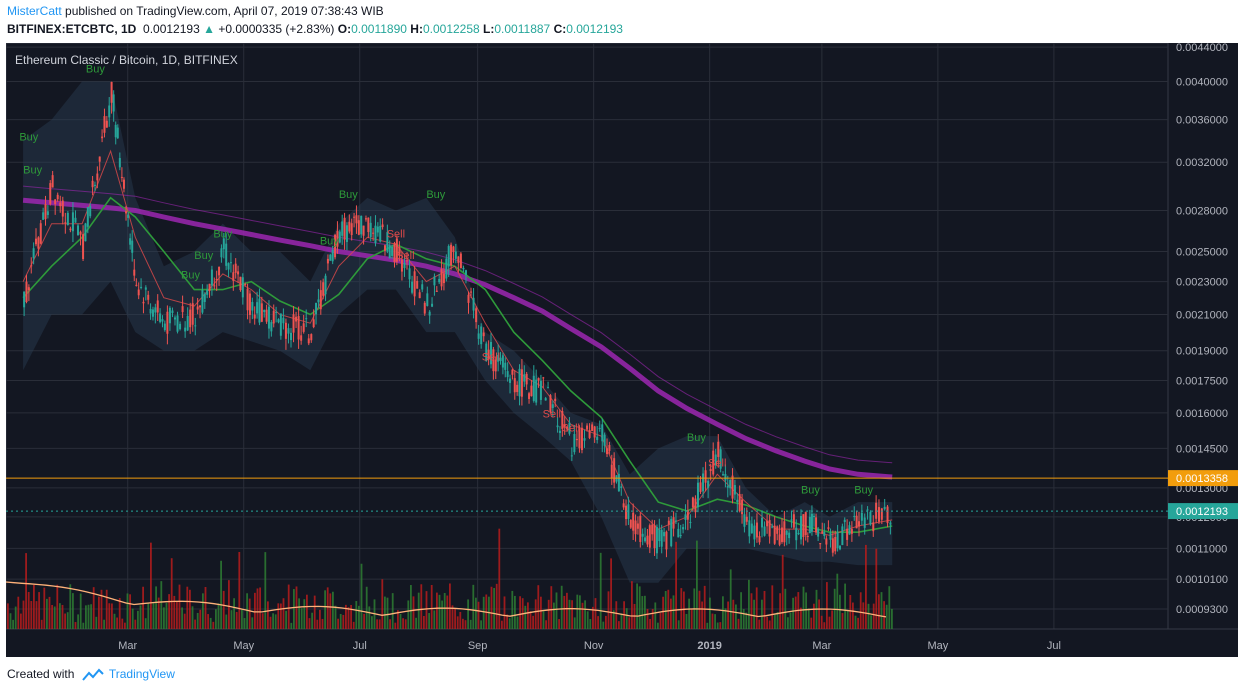 The width and height of the screenshot is (1243, 693). What do you see at coordinates (1202, 316) in the screenshot?
I see `y-tick-label: 0.0021000` at bounding box center [1202, 316].